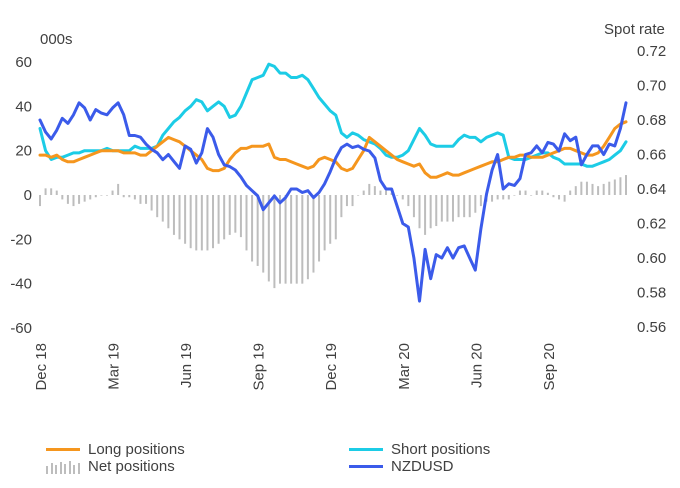 This screenshot has width=680, height=488. What do you see at coordinates (651, 258) in the screenshot?
I see `right-tick-label: 0.60` at bounding box center [651, 258].